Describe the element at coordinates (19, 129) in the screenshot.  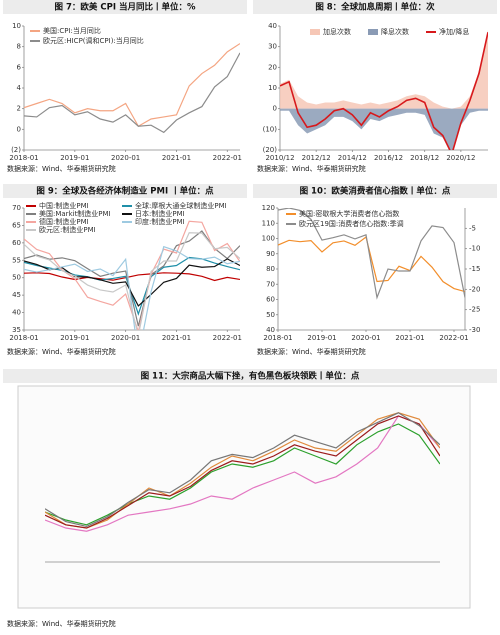
I see `y-tick-label: 0` at that location.